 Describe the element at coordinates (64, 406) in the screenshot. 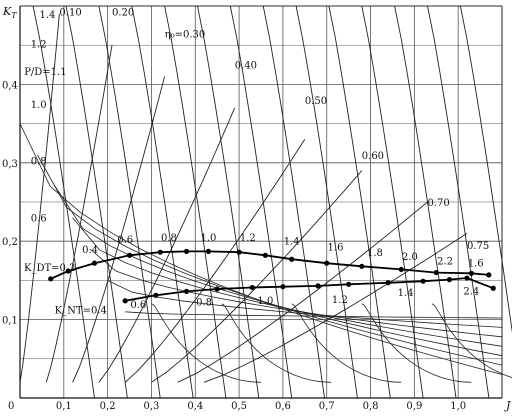

I see `x-tick-label: 0,1` at that location.